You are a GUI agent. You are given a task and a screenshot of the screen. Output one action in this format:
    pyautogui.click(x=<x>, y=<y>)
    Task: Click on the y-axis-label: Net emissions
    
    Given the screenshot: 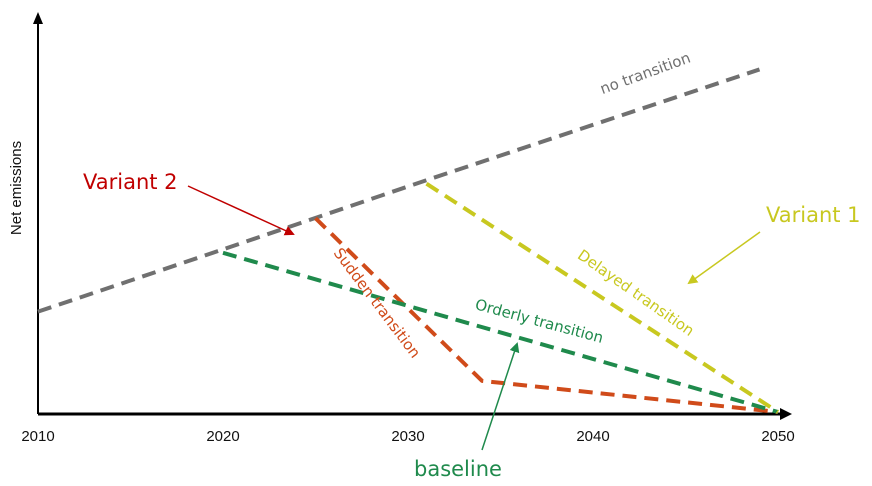 What is the action you would take?
    pyautogui.click(x=16, y=188)
    